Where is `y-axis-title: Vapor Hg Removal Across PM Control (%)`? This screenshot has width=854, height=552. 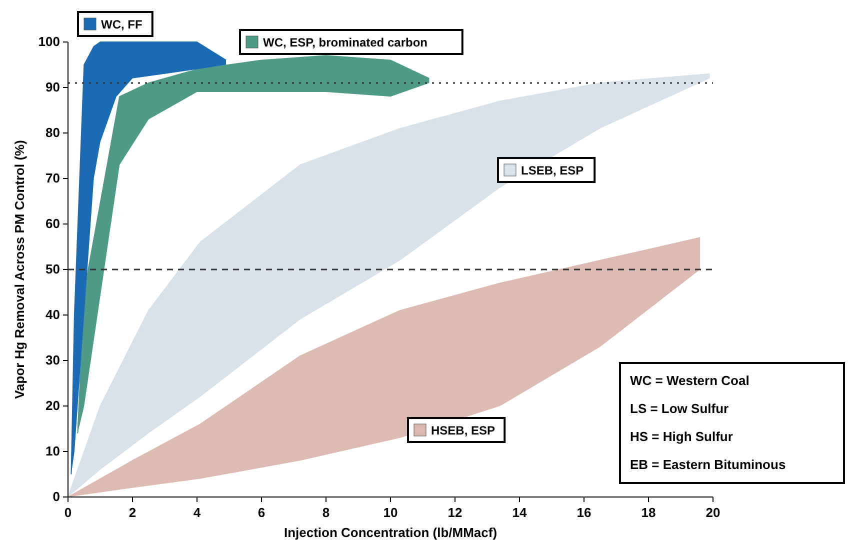 y-axis-title: Vapor Hg Removal Across PM Control (%) is located at coordinates (19, 269).